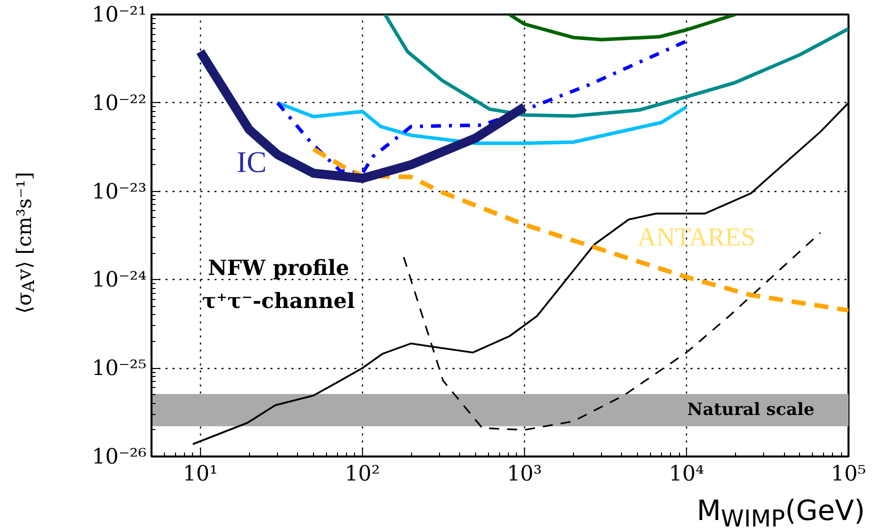 The width and height of the screenshot is (874, 528). What do you see at coordinates (524, 474) in the screenshot?
I see `x-tick-label: 10³` at bounding box center [524, 474].